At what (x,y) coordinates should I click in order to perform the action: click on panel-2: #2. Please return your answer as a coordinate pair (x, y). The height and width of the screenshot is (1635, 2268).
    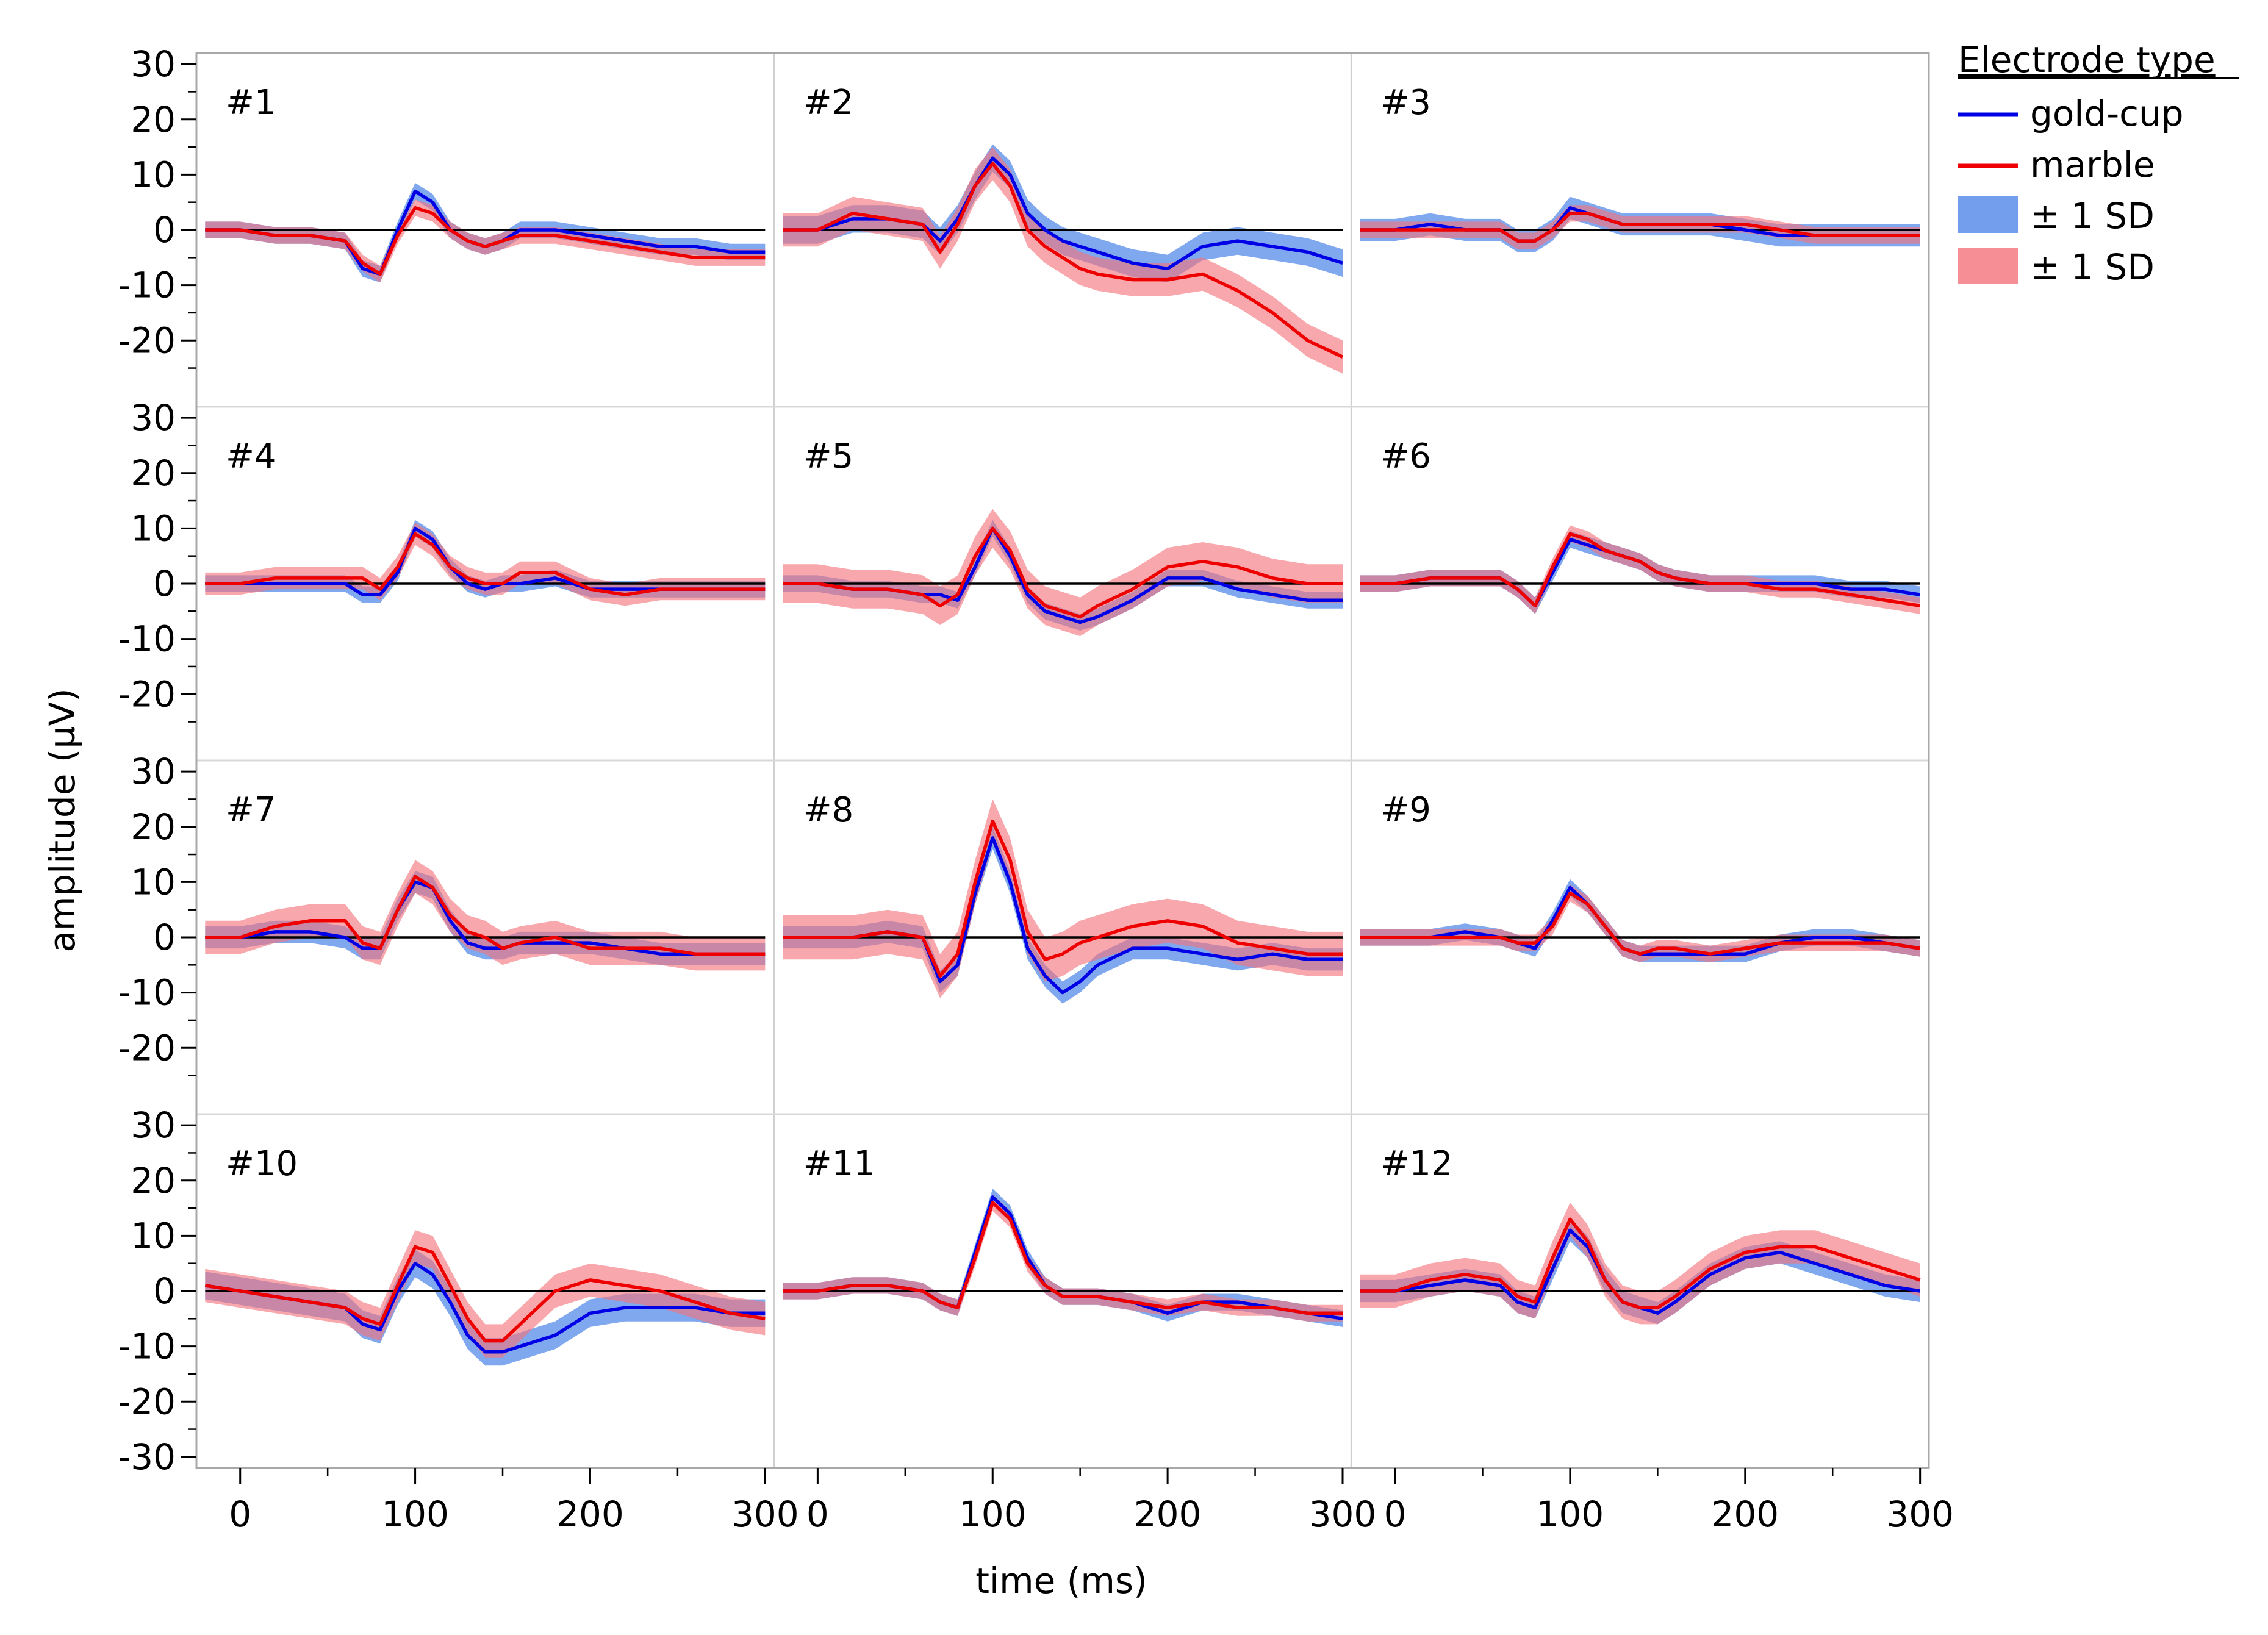
    Looking at the image, I should click on (1064, 228).